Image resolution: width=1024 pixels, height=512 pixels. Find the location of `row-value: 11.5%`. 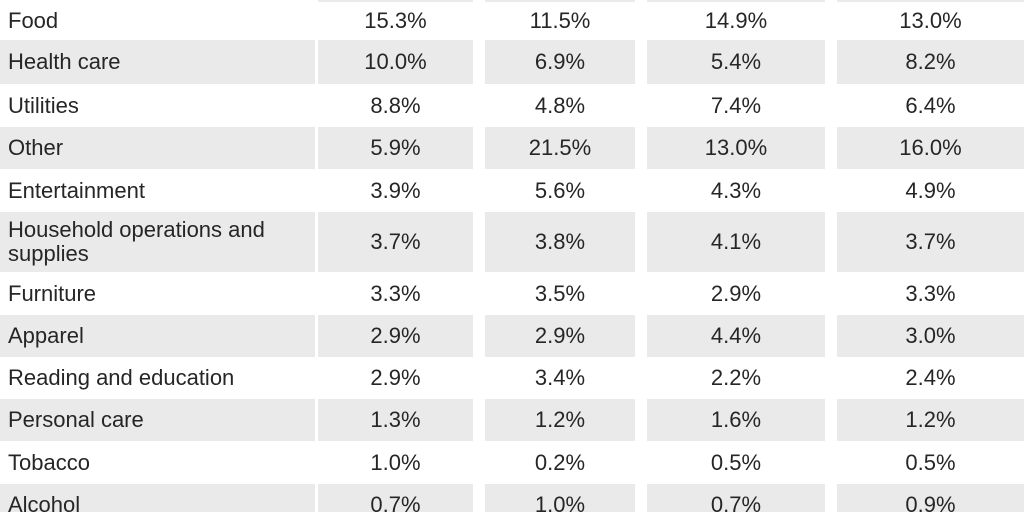

row-value: 11.5% is located at coordinates (560, 20).